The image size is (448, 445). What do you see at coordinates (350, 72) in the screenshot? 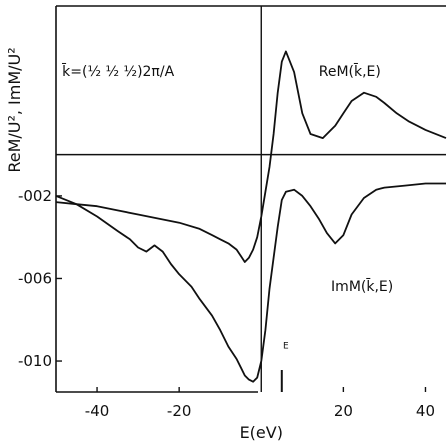
I see `re-m-label: ReM(k̄,E)` at bounding box center [350, 72].